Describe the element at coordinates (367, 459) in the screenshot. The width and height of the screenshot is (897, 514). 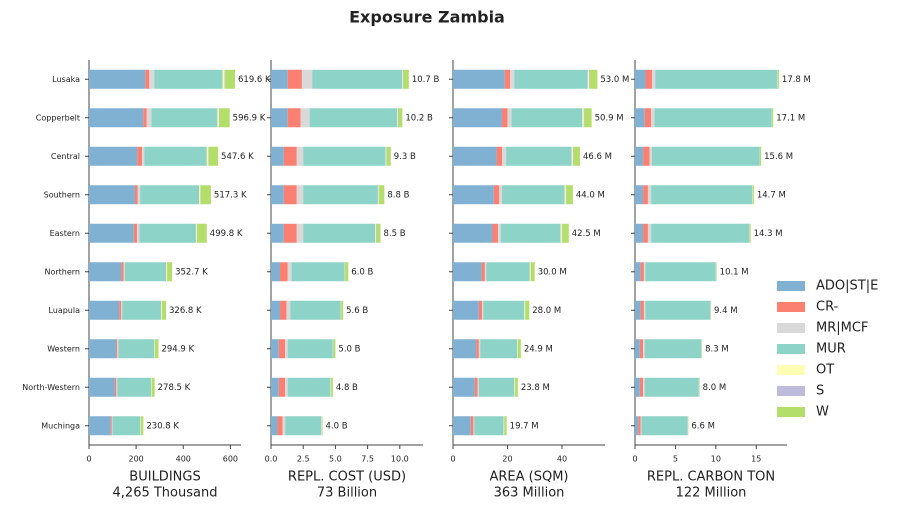
I see `x-tick-label: 7.5` at that location.